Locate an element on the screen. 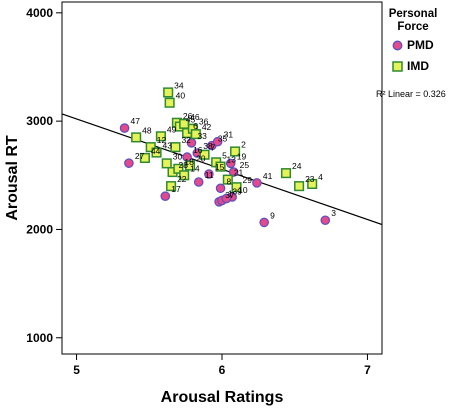 The height and width of the screenshot is (408, 454). point-label: 46 is located at coordinates (195, 117).